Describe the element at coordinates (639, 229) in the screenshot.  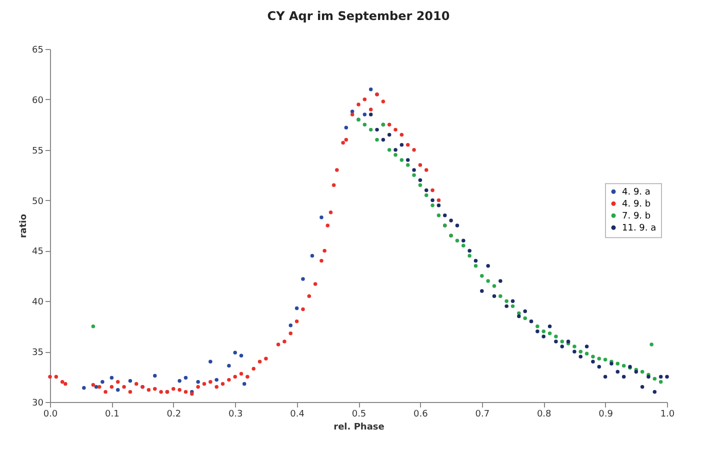
I see `legend-label: 11. 9. a` at that location.